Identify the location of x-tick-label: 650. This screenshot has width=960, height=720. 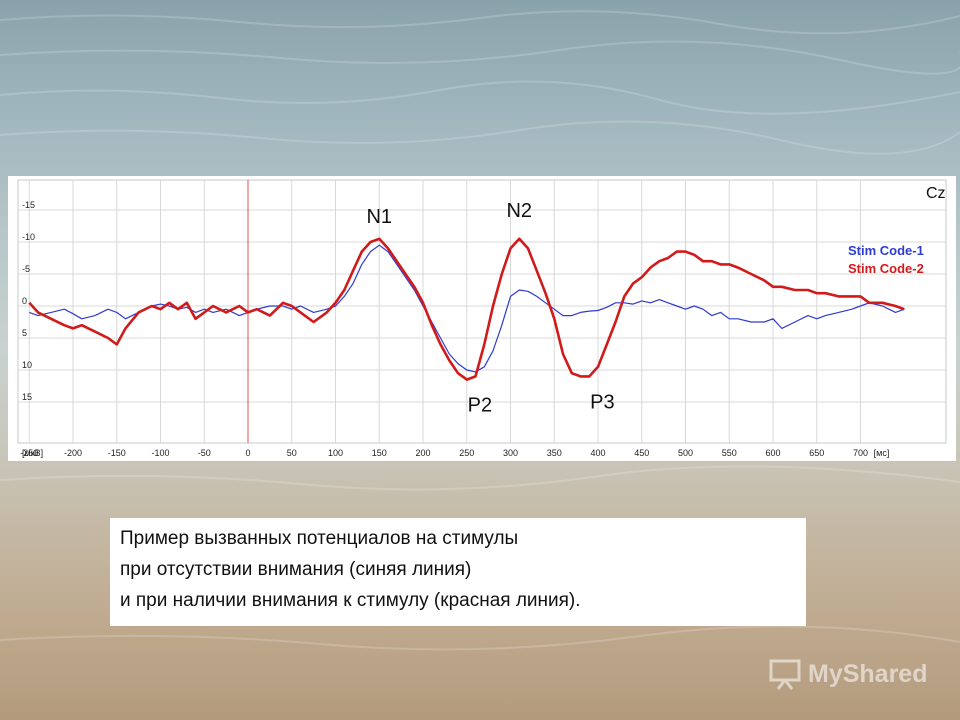
(816, 453).